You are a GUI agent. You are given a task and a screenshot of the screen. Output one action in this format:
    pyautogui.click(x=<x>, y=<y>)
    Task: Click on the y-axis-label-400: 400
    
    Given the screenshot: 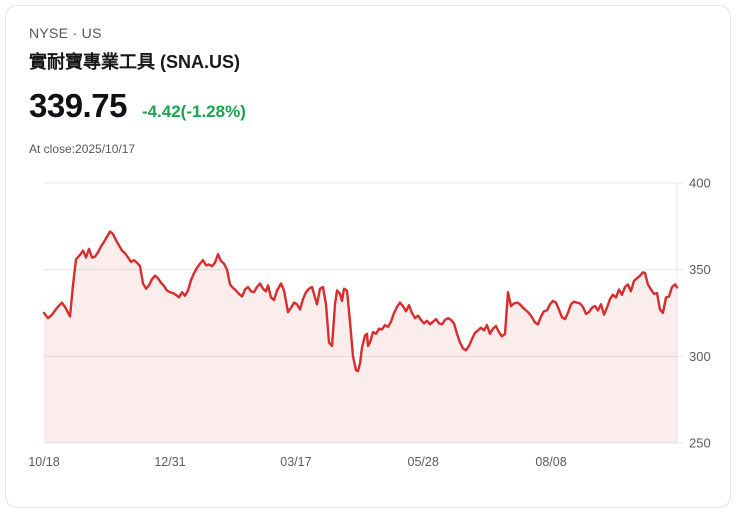 What is the action you would take?
    pyautogui.click(x=700, y=183)
    